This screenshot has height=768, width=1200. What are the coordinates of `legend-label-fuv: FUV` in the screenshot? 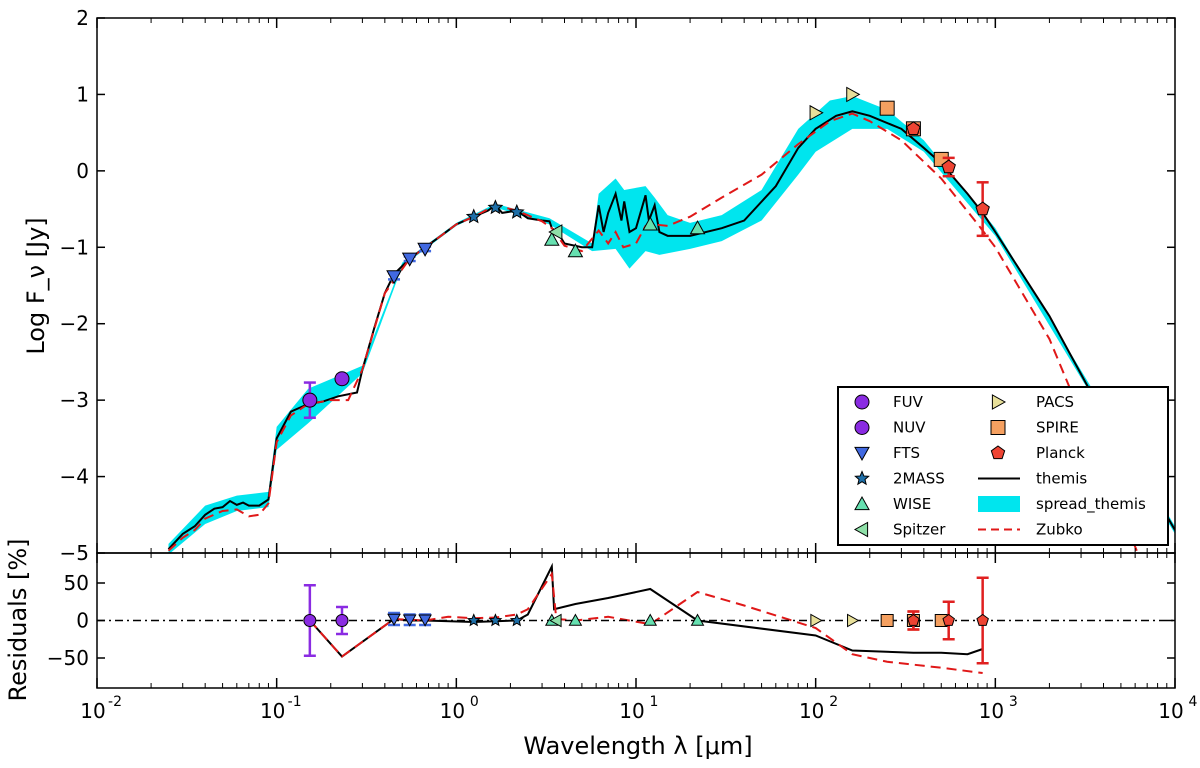 It's located at (908, 402).